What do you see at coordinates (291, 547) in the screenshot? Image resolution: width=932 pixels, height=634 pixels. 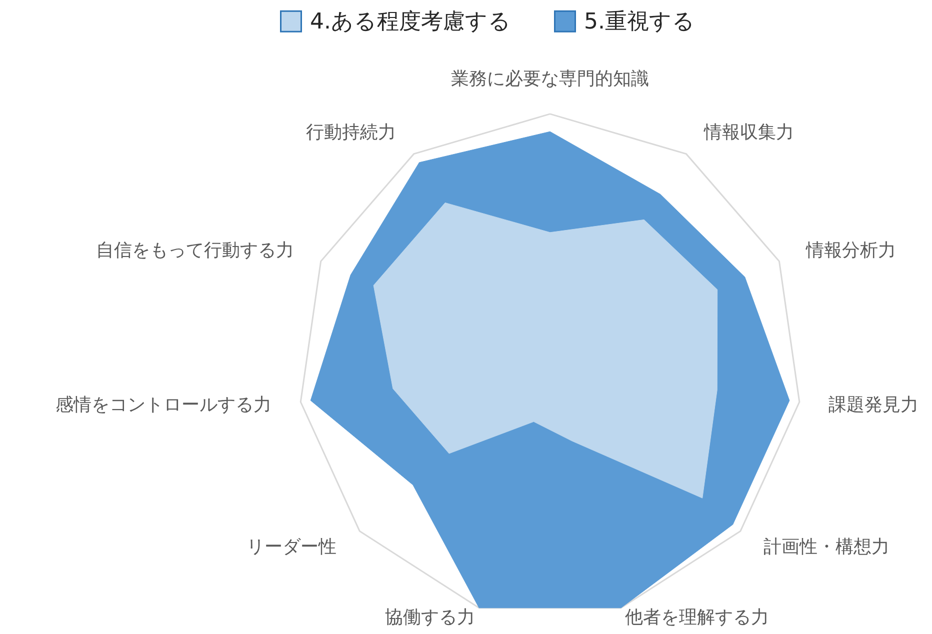 I see `spoke-label: リーダー性` at bounding box center [291, 547].